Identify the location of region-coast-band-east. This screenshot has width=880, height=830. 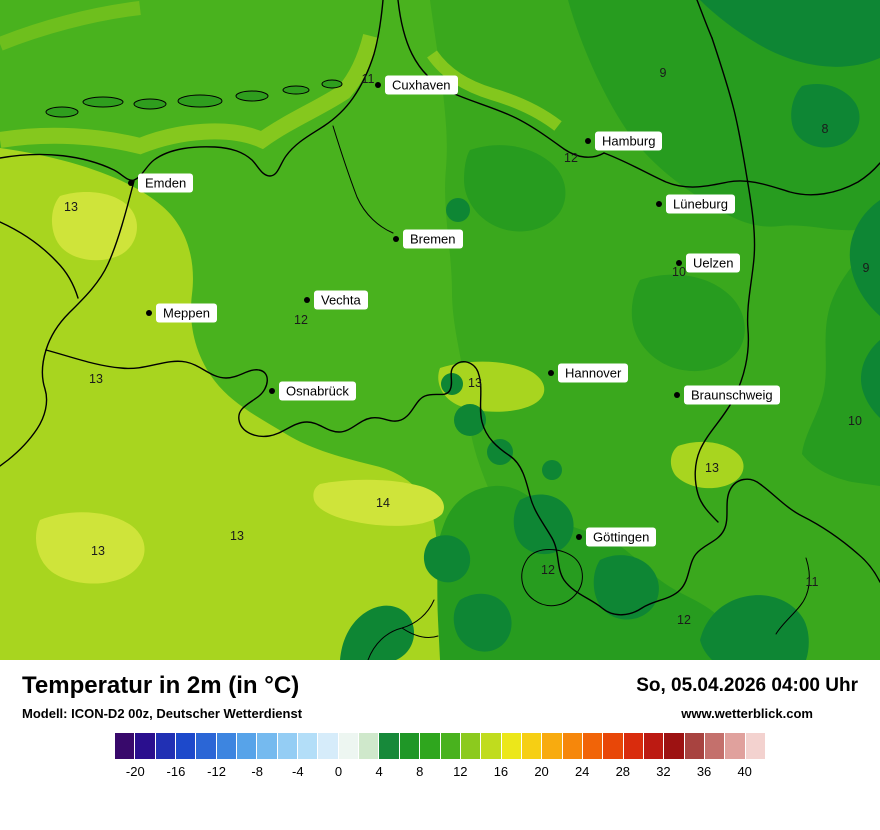
(494, 90).